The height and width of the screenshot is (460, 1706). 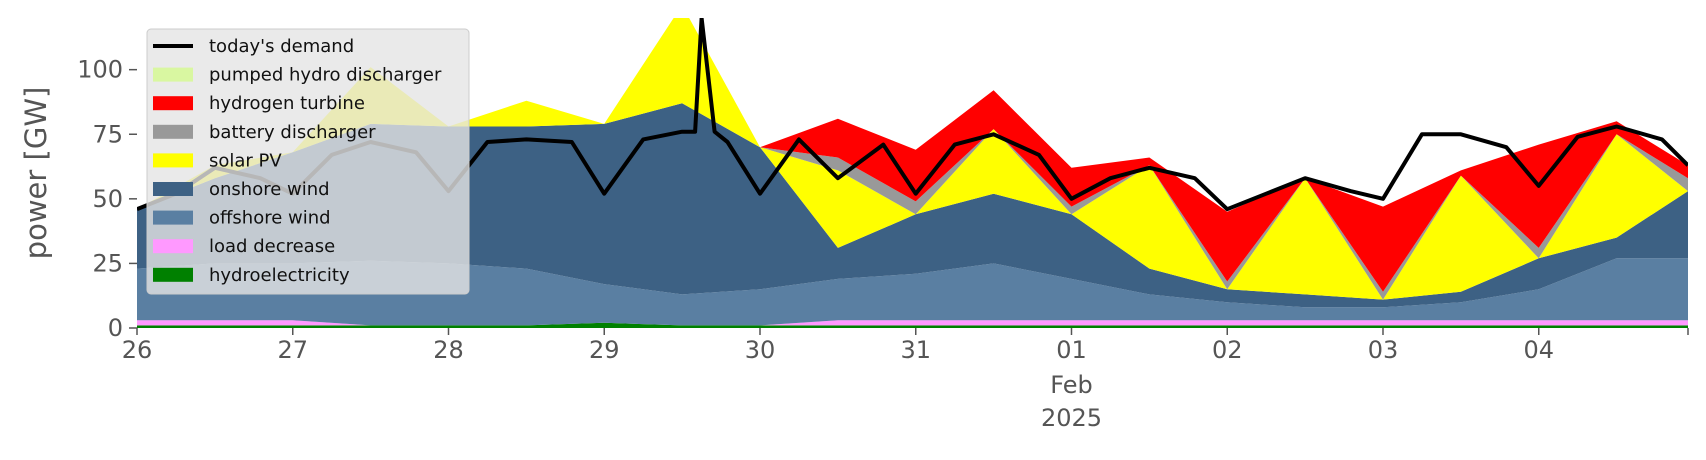 I want to click on legend-swatch-load-decrease, so click(x=173, y=246).